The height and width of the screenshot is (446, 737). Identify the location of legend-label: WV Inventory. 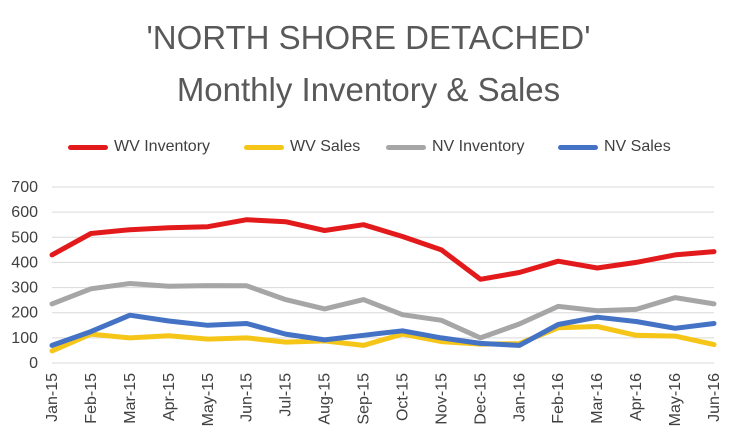
(162, 146).